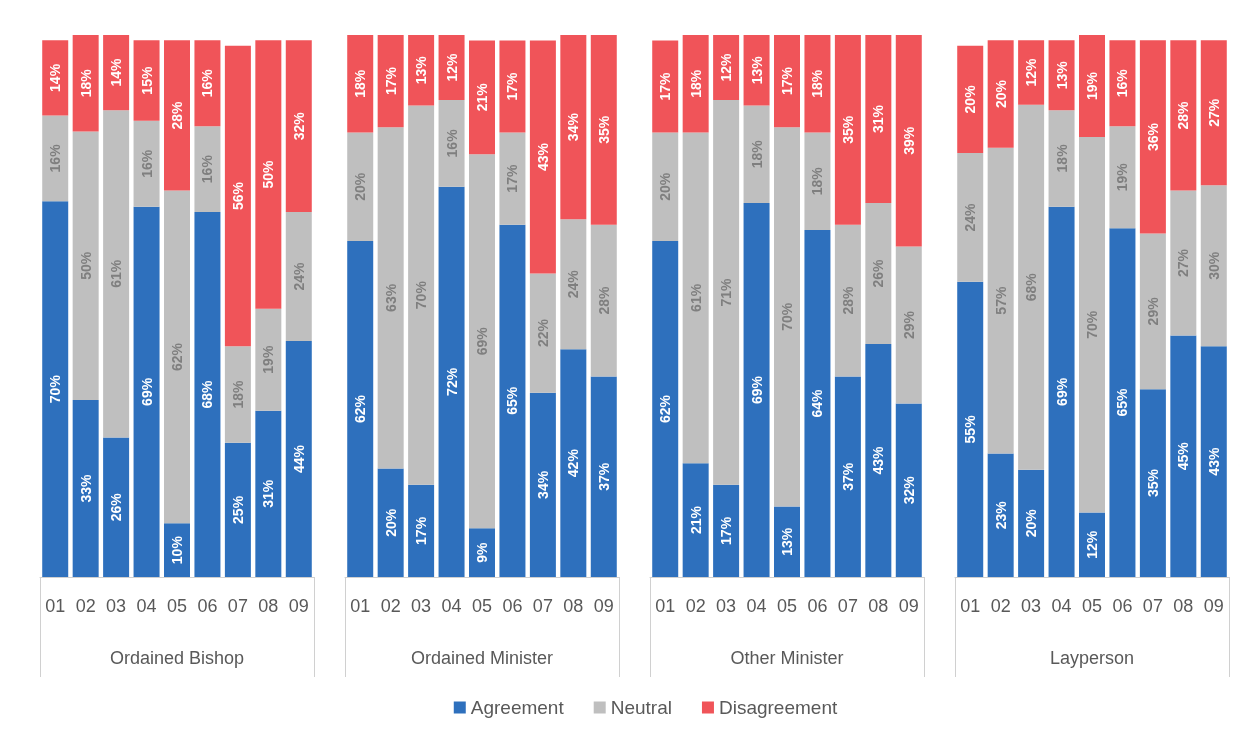 Image resolution: width=1253 pixels, height=742 pixels. I want to click on data-label: 39%, so click(908, 140).